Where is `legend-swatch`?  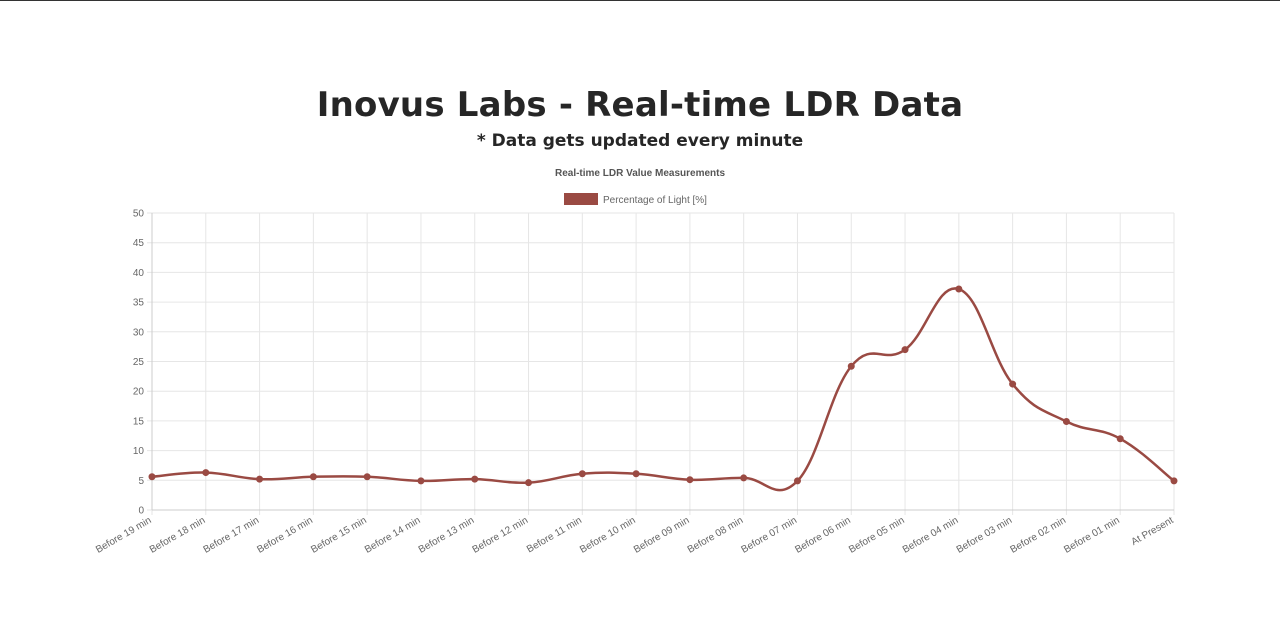
legend-swatch is located at coordinates (581, 199).